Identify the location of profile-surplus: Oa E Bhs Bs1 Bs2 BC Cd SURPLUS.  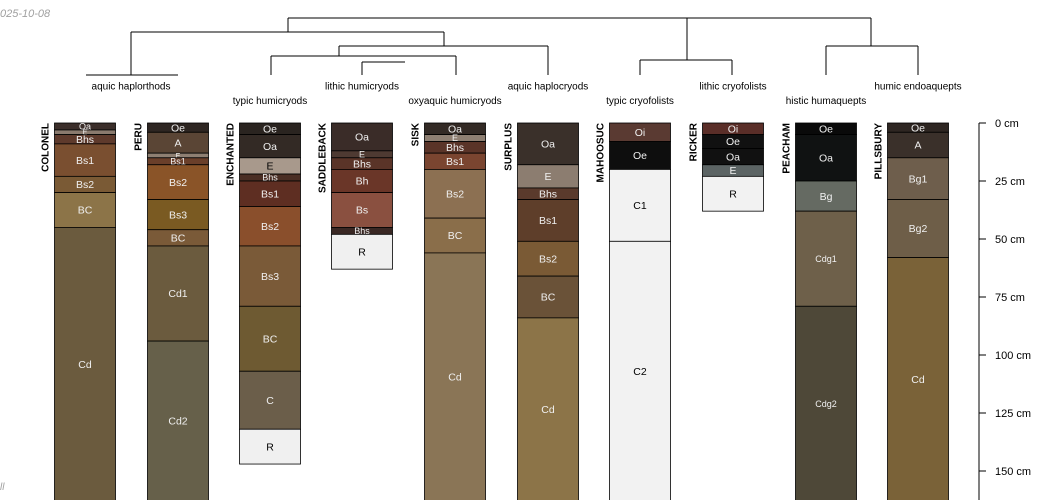
(541, 311).